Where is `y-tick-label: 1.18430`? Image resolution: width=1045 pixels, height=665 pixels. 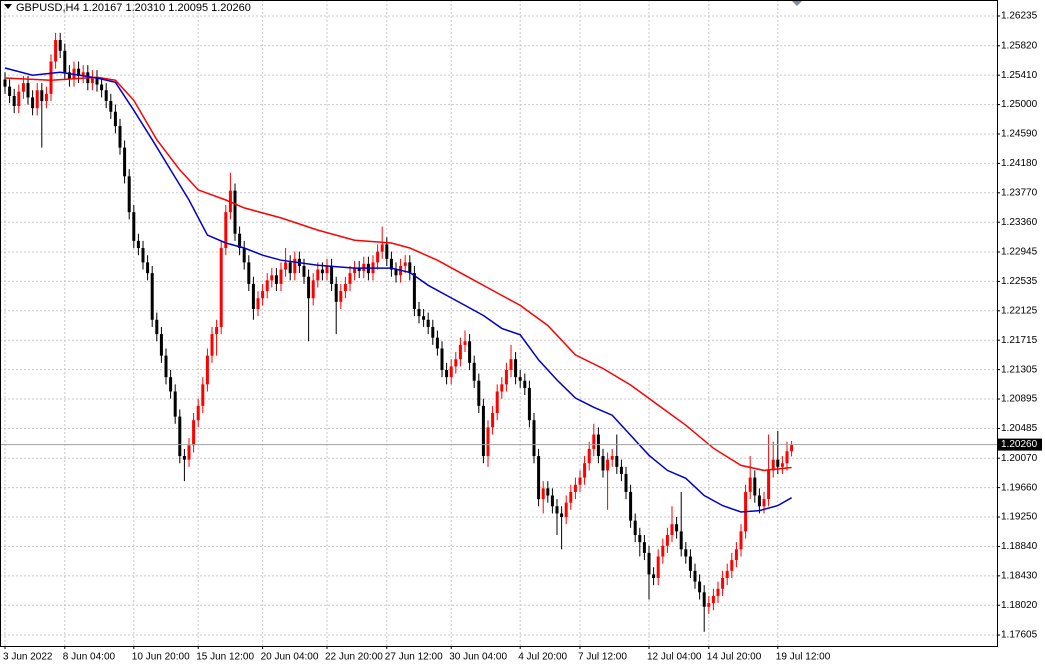 y-tick-label: 1.18430 is located at coordinates (1019, 575).